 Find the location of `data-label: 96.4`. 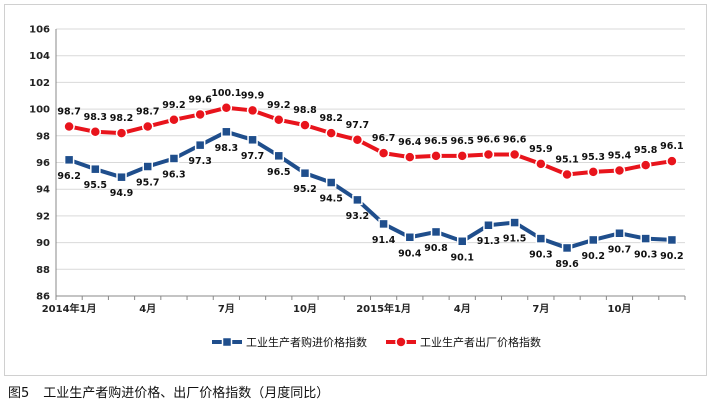

data-label: 96.4 is located at coordinates (410, 142).